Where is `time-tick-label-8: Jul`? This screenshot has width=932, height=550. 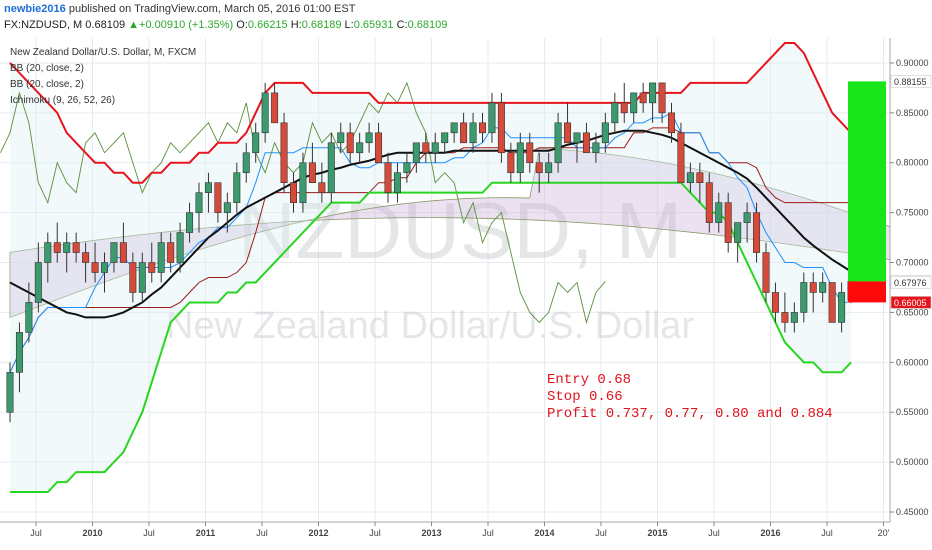 time-tick-label-8: Jul is located at coordinates (488, 533).